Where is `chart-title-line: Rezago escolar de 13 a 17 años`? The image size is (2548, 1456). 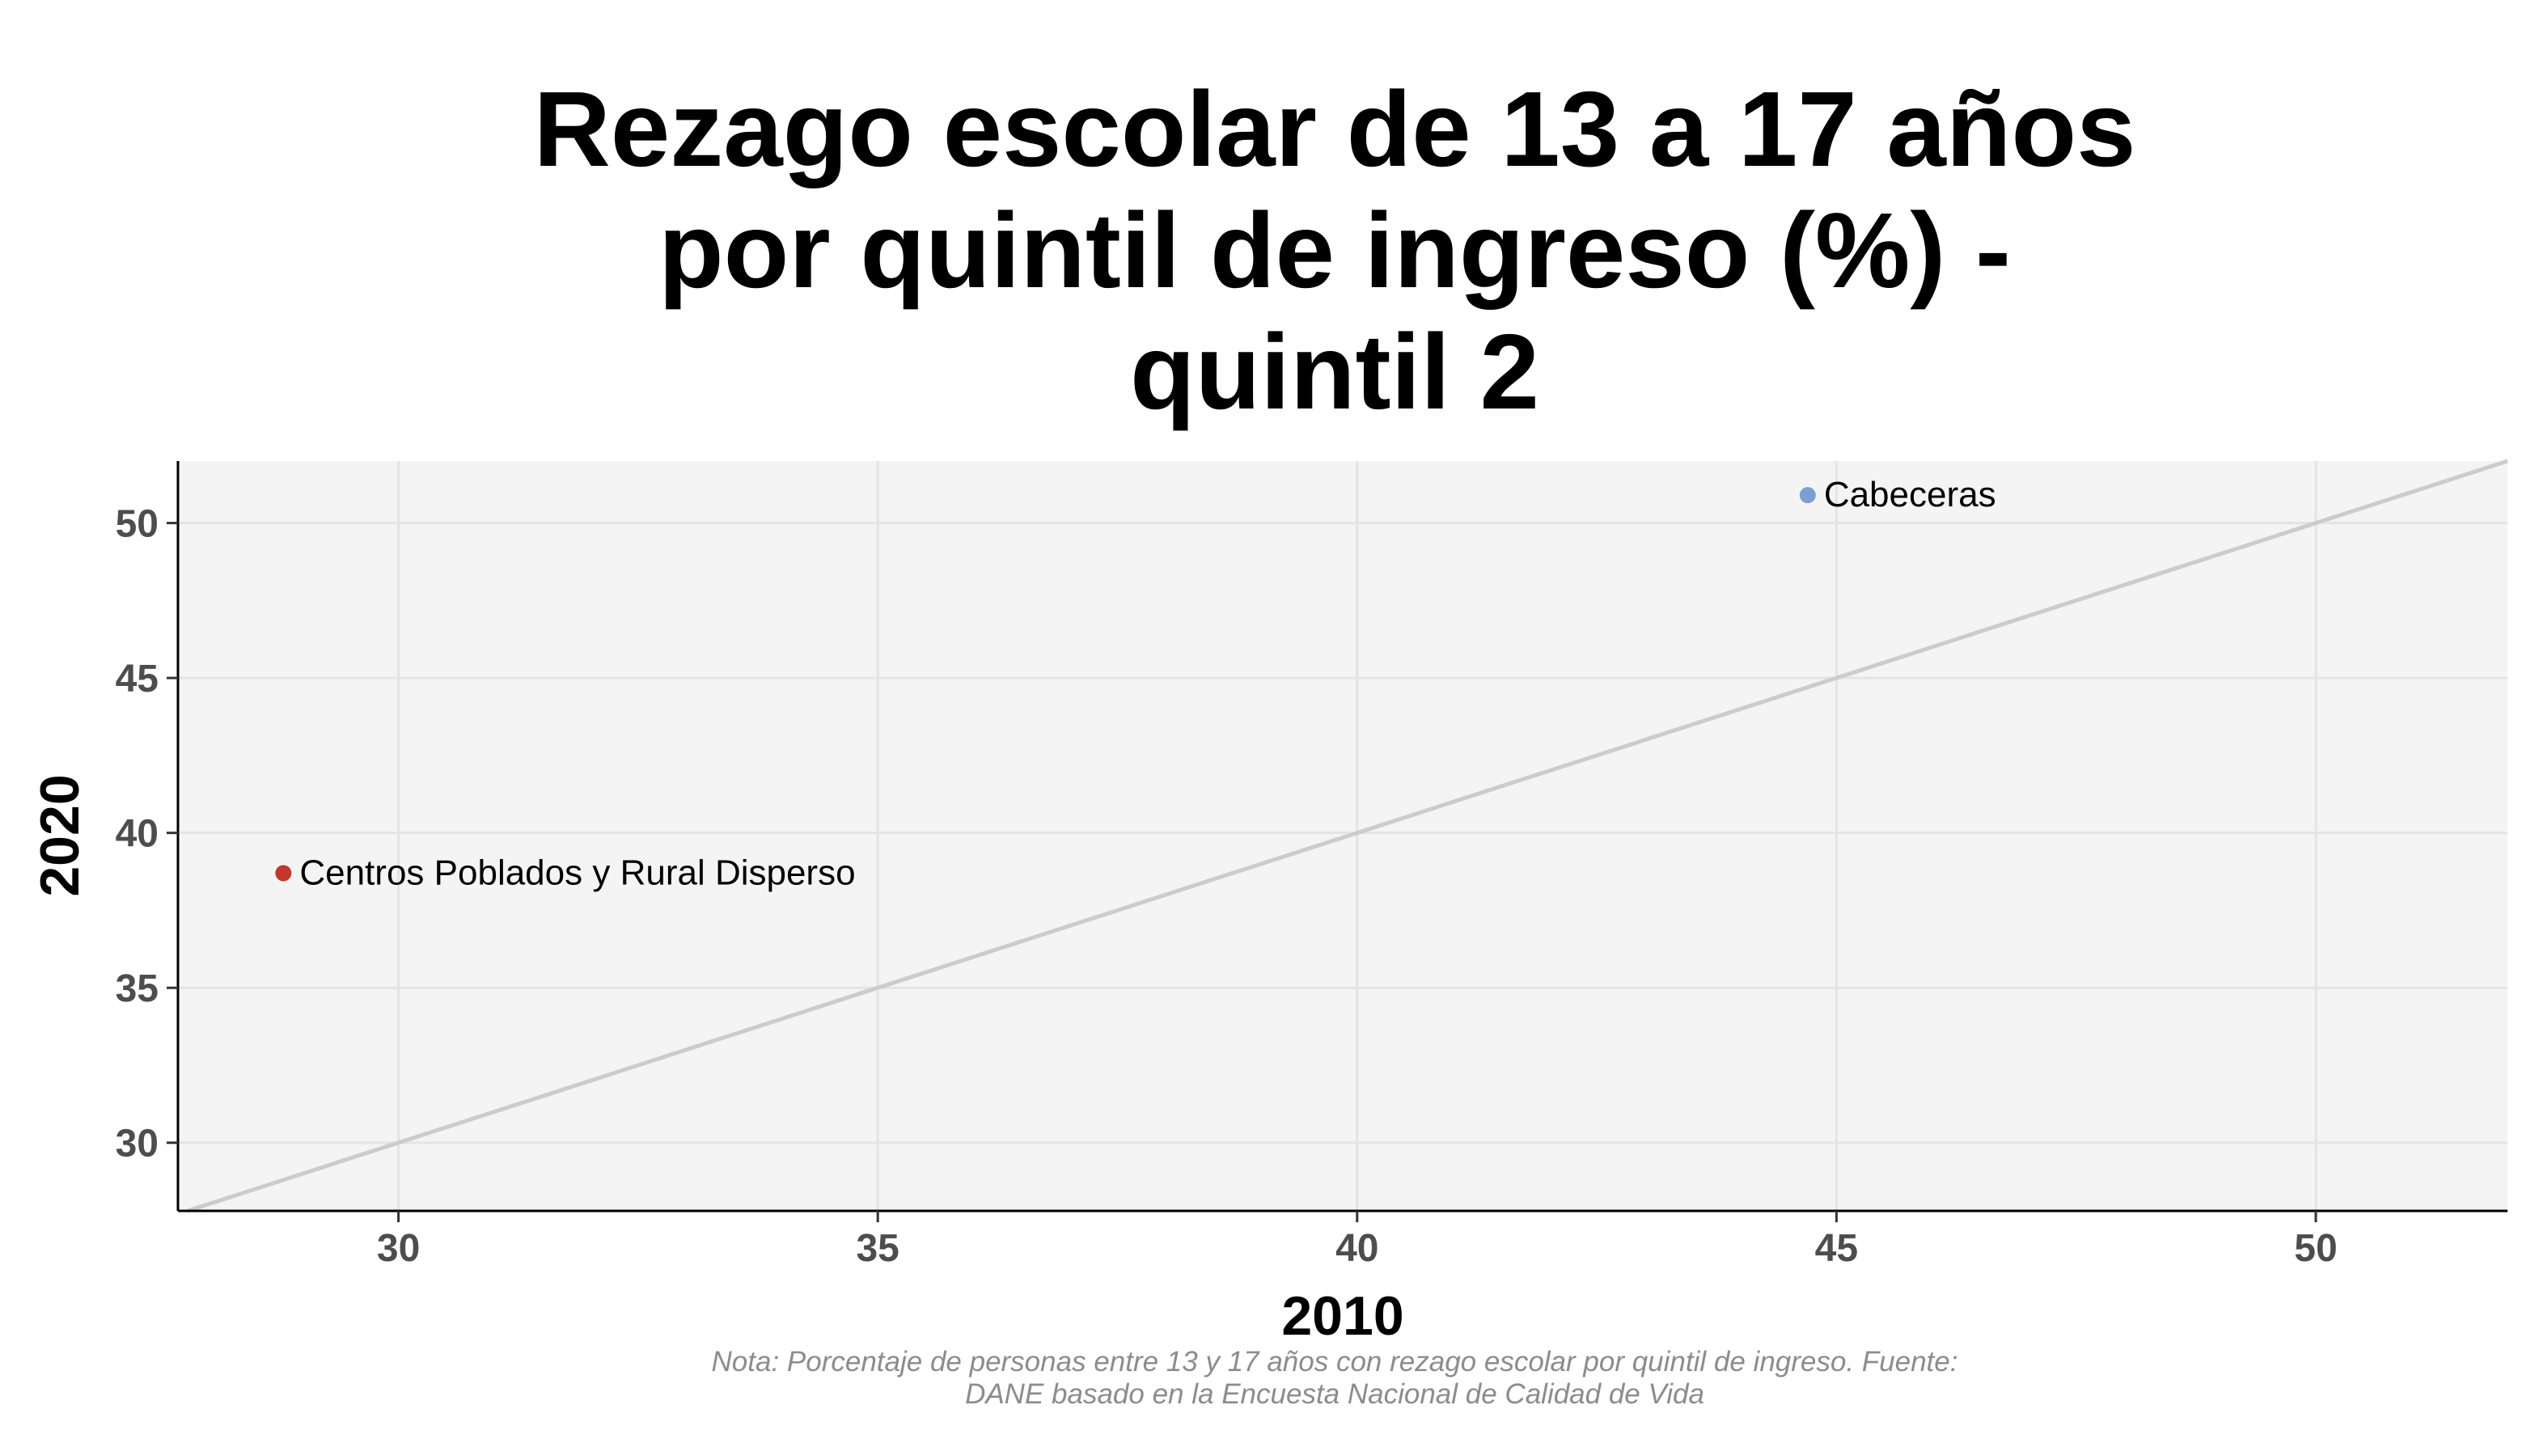 chart-title-line: Rezago escolar de 13 a 17 años is located at coordinates (1334, 129).